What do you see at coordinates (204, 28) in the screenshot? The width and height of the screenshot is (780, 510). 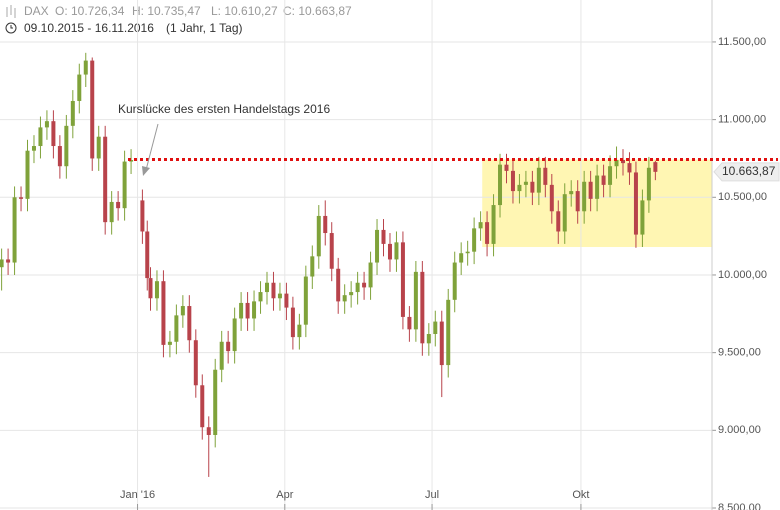 I see `span: (1 Jahr, 1 Tag)` at bounding box center [204, 28].